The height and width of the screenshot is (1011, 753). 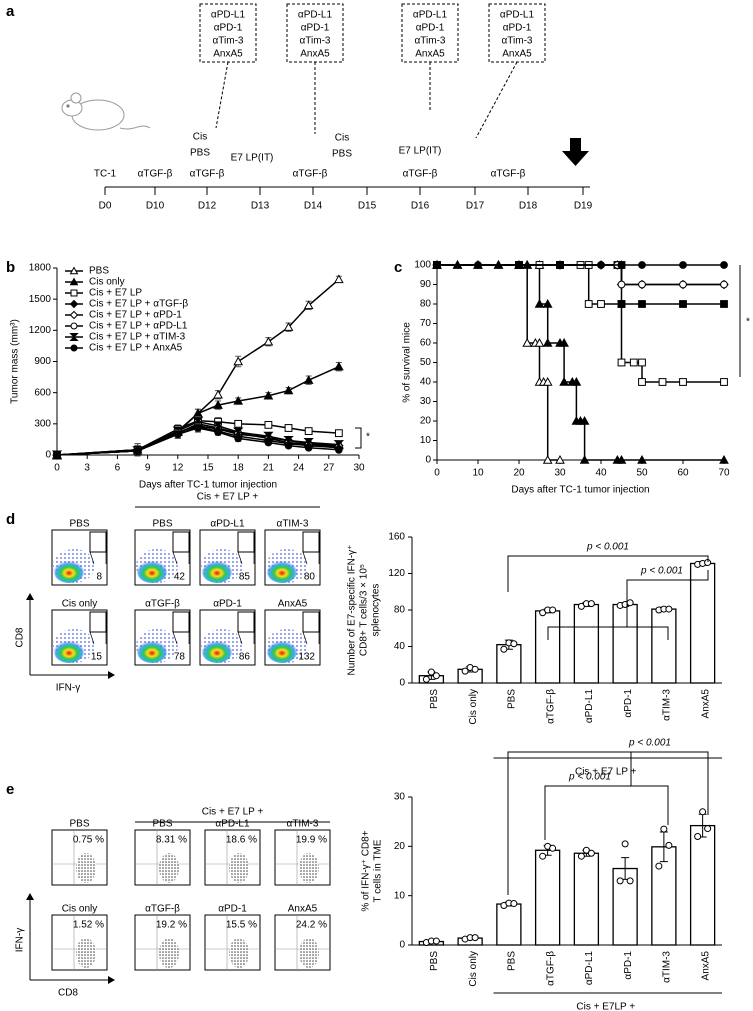 What do you see at coordinates (136, 348) in the screenshot?
I see `legend-label: Cis + E7 LP + AnxA5` at bounding box center [136, 348].